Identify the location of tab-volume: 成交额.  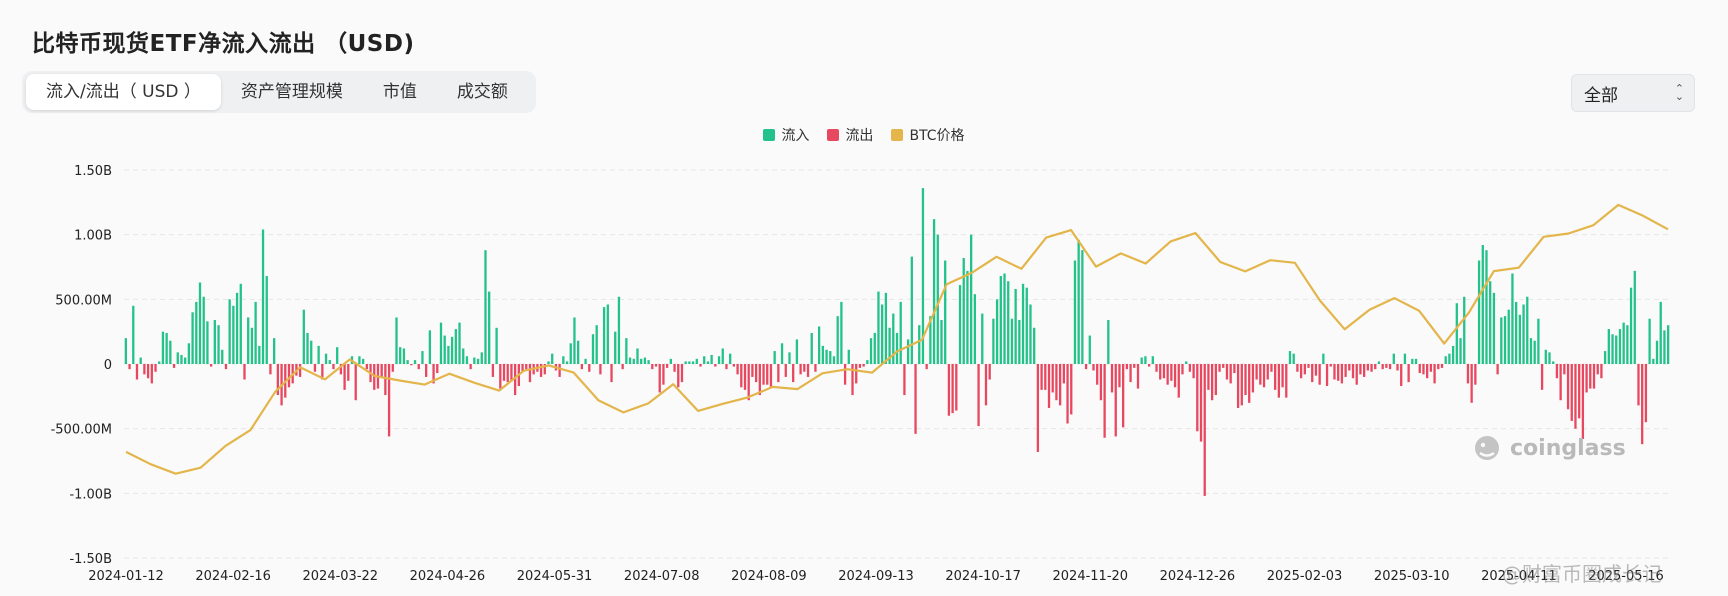
(482, 92).